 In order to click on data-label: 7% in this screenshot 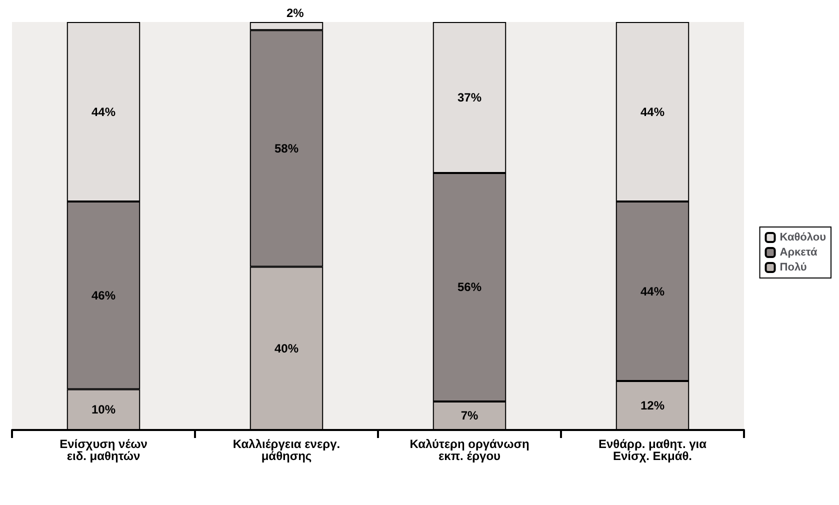, I will do `click(469, 415)`.